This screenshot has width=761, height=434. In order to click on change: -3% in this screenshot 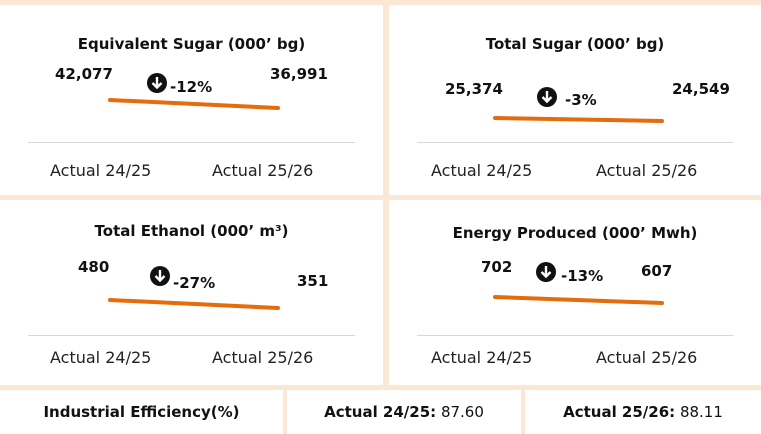, I will do `click(581, 100)`.